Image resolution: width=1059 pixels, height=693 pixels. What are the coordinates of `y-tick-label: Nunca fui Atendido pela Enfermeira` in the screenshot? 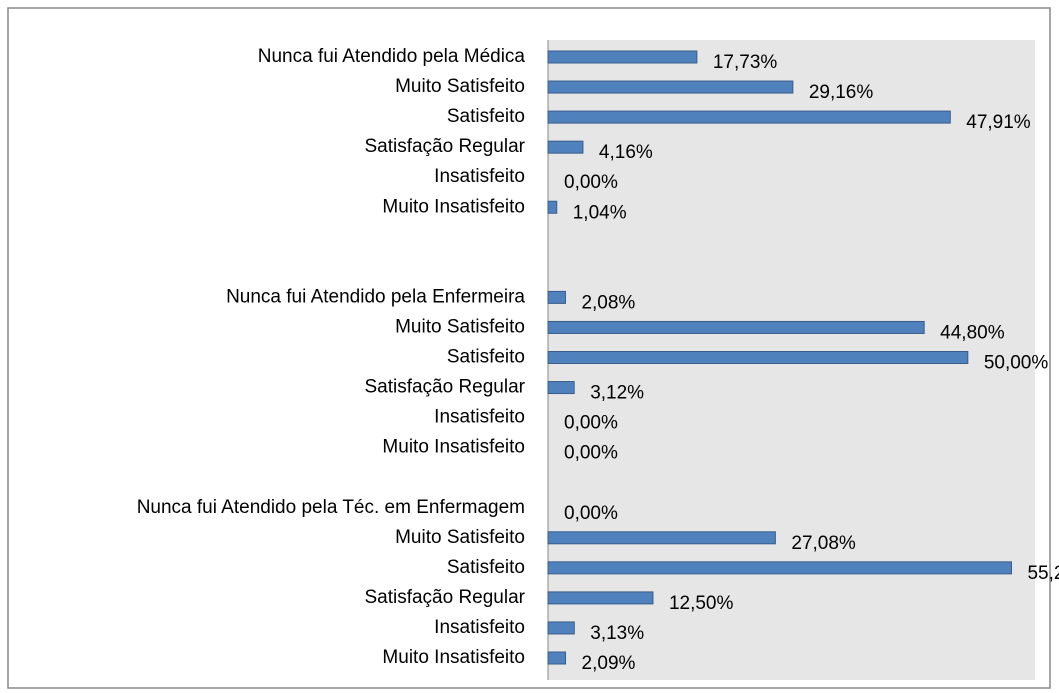 It's located at (375, 296).